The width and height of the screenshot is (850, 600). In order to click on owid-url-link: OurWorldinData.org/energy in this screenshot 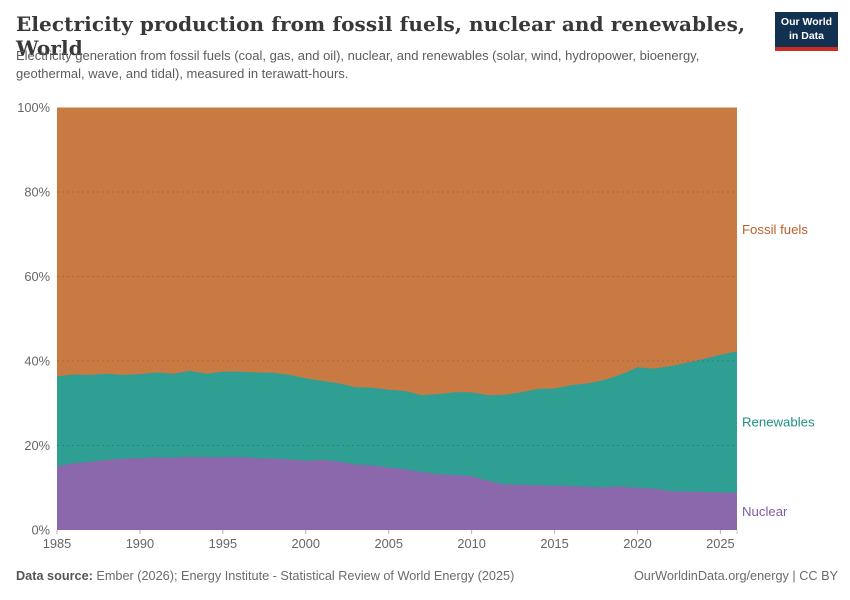, I will do `click(711, 576)`.